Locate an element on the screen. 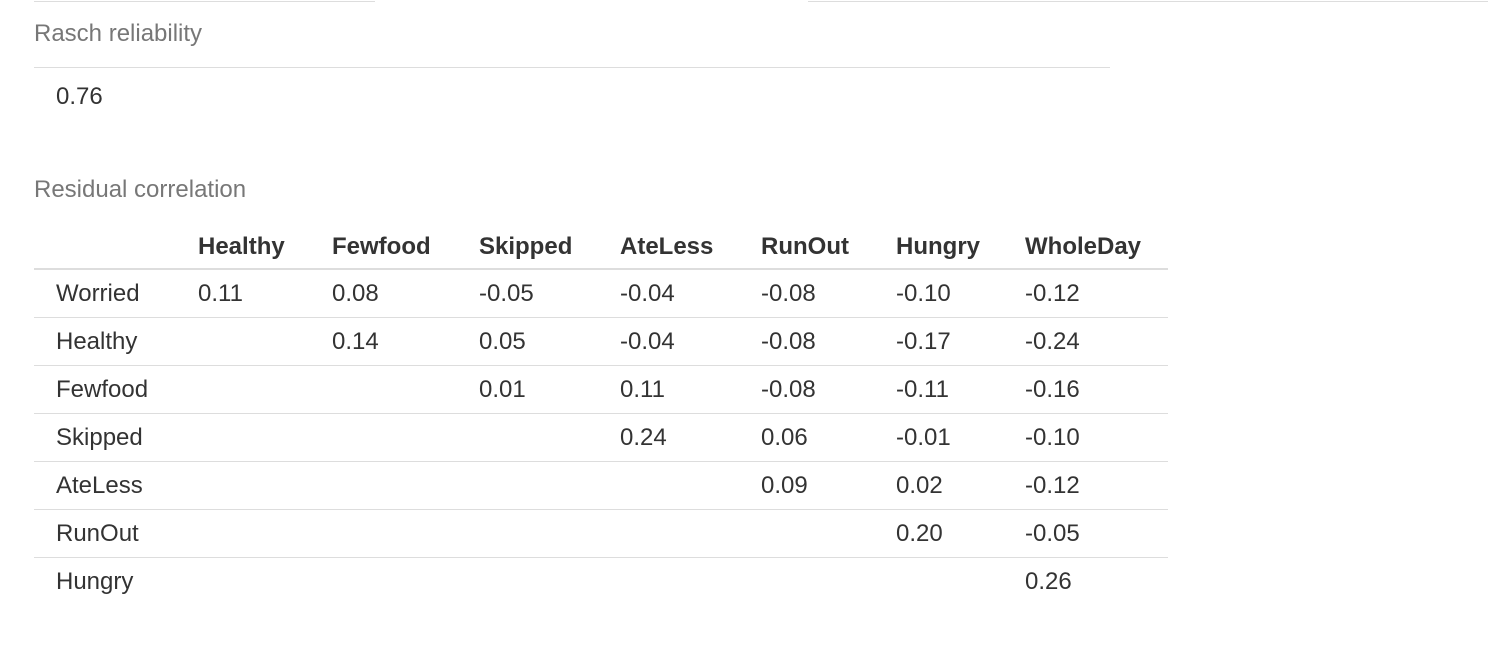  correlation-cell: -0.11 is located at coordinates (960, 389).